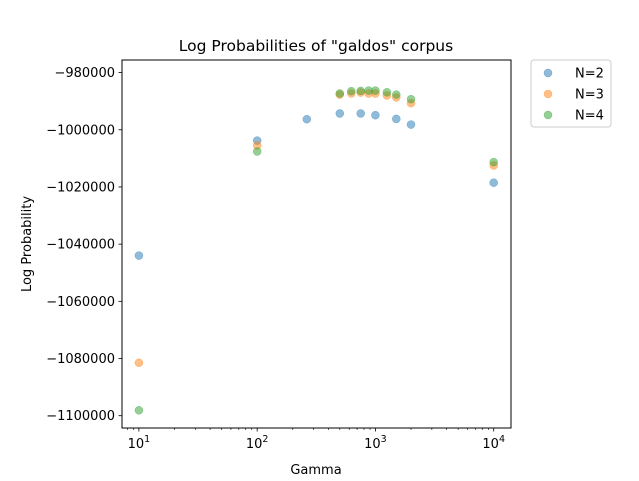  I want to click on legend: N=2 N=3 N=4, so click(571, 93).